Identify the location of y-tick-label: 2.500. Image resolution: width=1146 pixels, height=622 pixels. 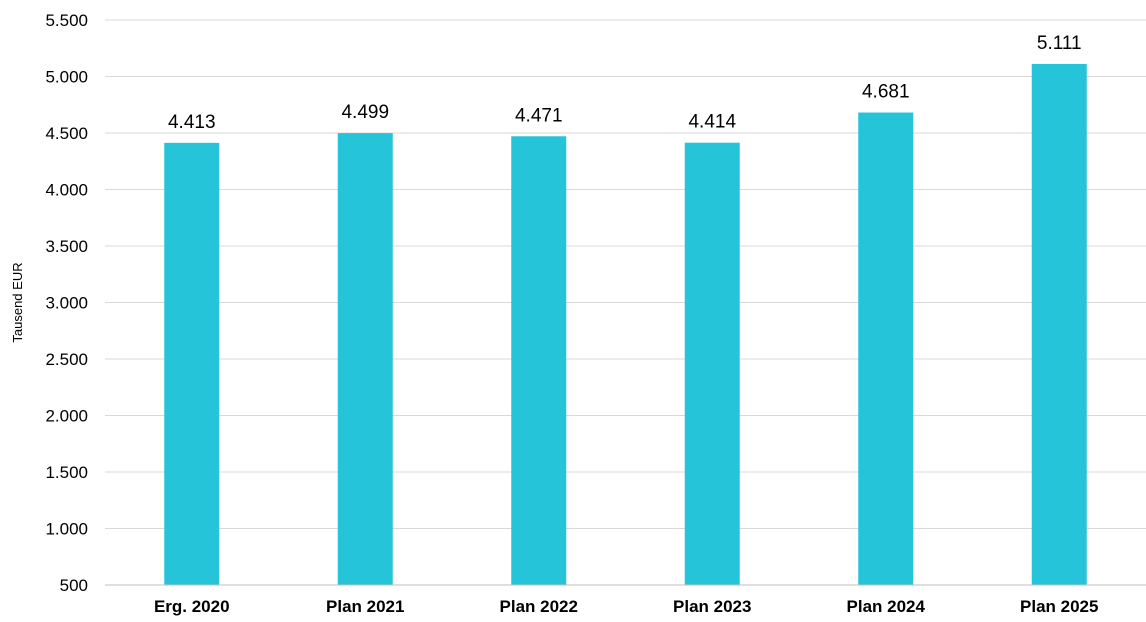
(66, 359).